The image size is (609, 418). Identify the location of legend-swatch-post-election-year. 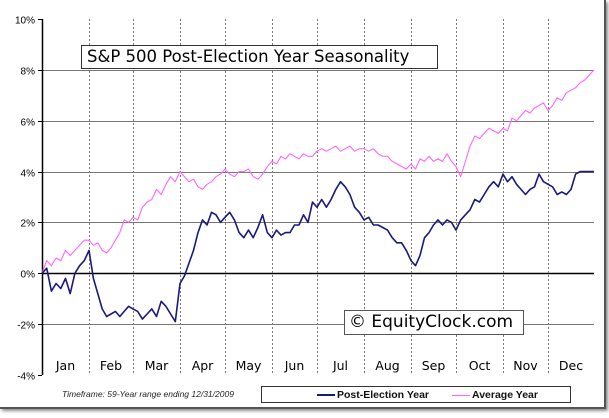
(326, 395).